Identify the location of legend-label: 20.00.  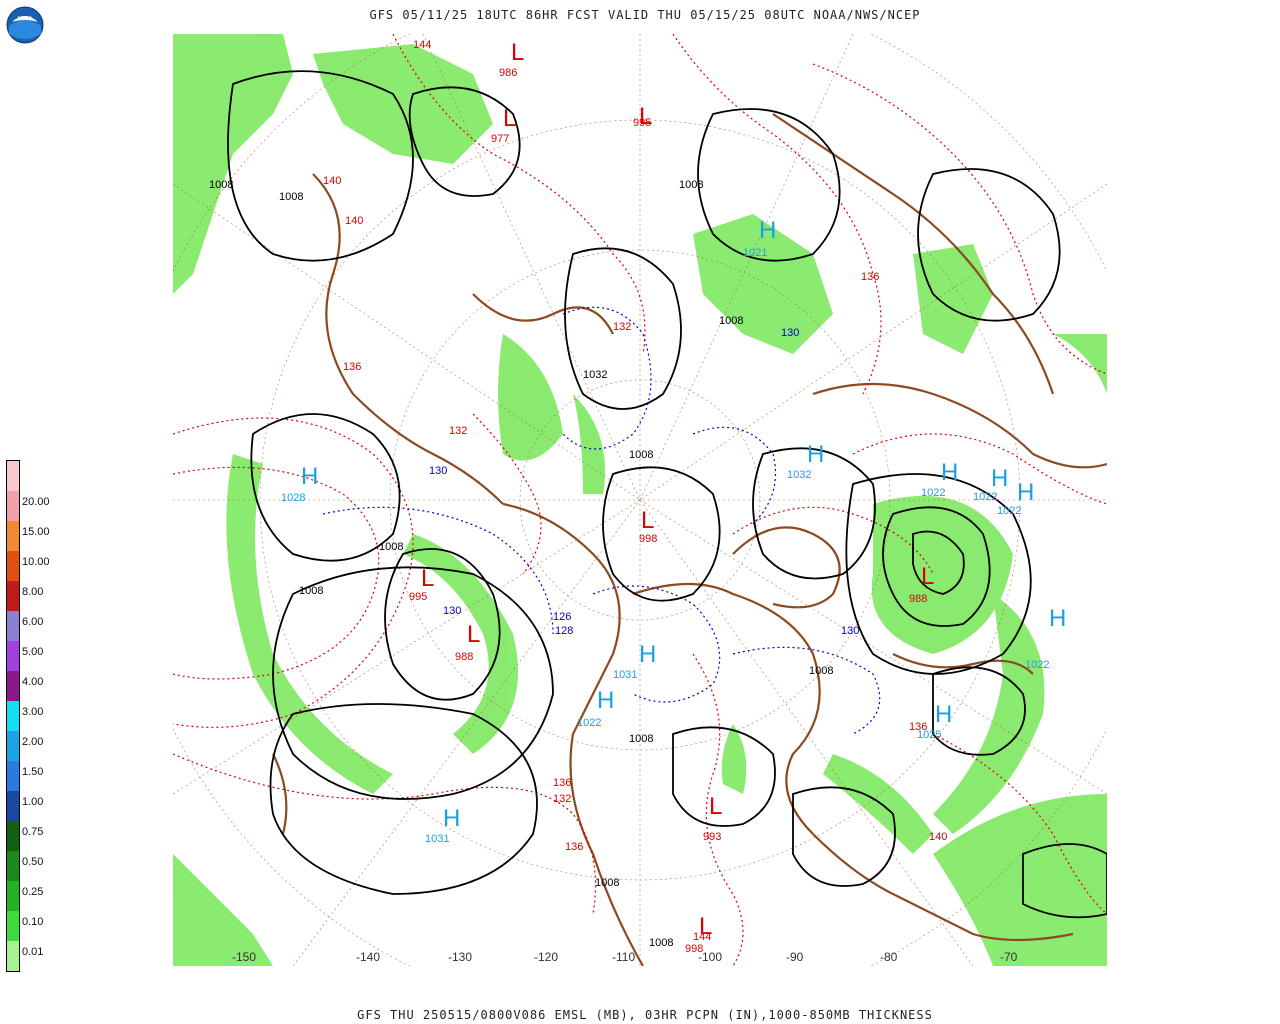
(36, 502).